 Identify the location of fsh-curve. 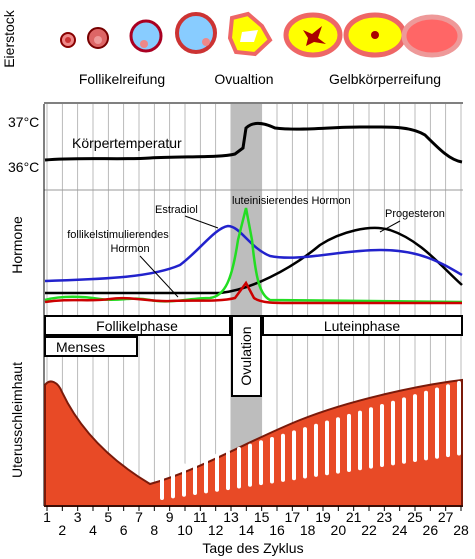
(253, 292).